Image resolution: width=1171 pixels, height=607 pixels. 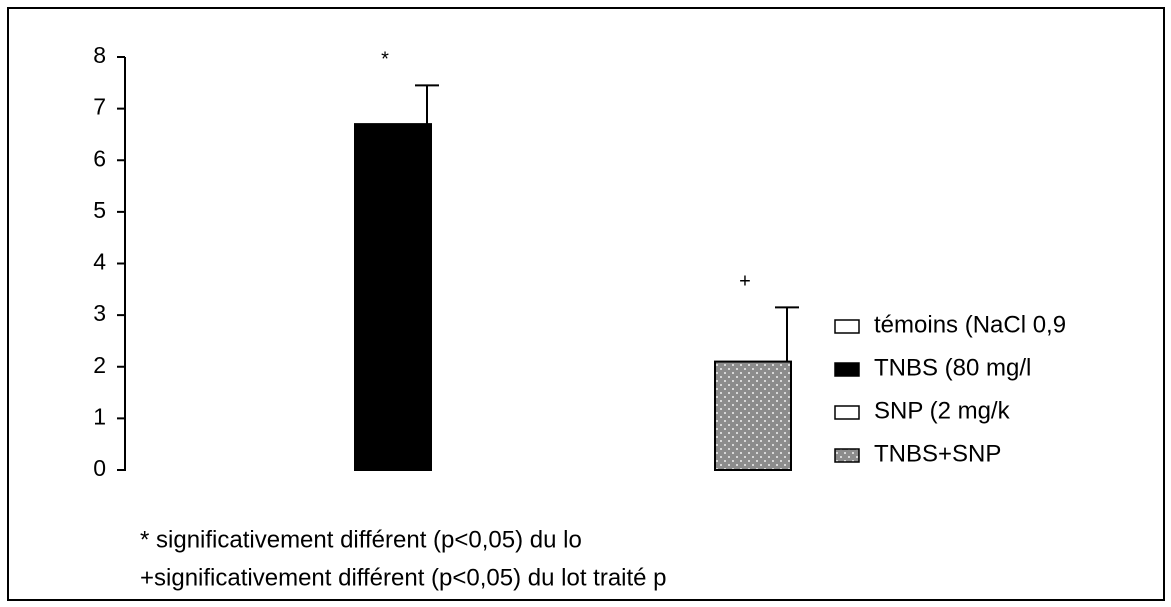 What do you see at coordinates (745, 282) in the screenshot?
I see `bar-annotation: +` at bounding box center [745, 282].